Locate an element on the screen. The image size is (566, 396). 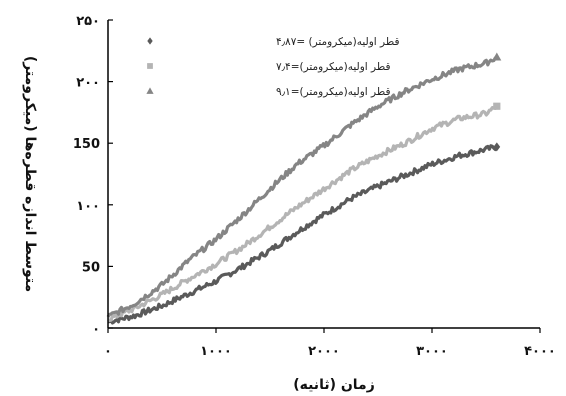
legend-entry-label: قطر اولیه(میکرومتر)=۹٫۱ is located at coordinates (333, 92).